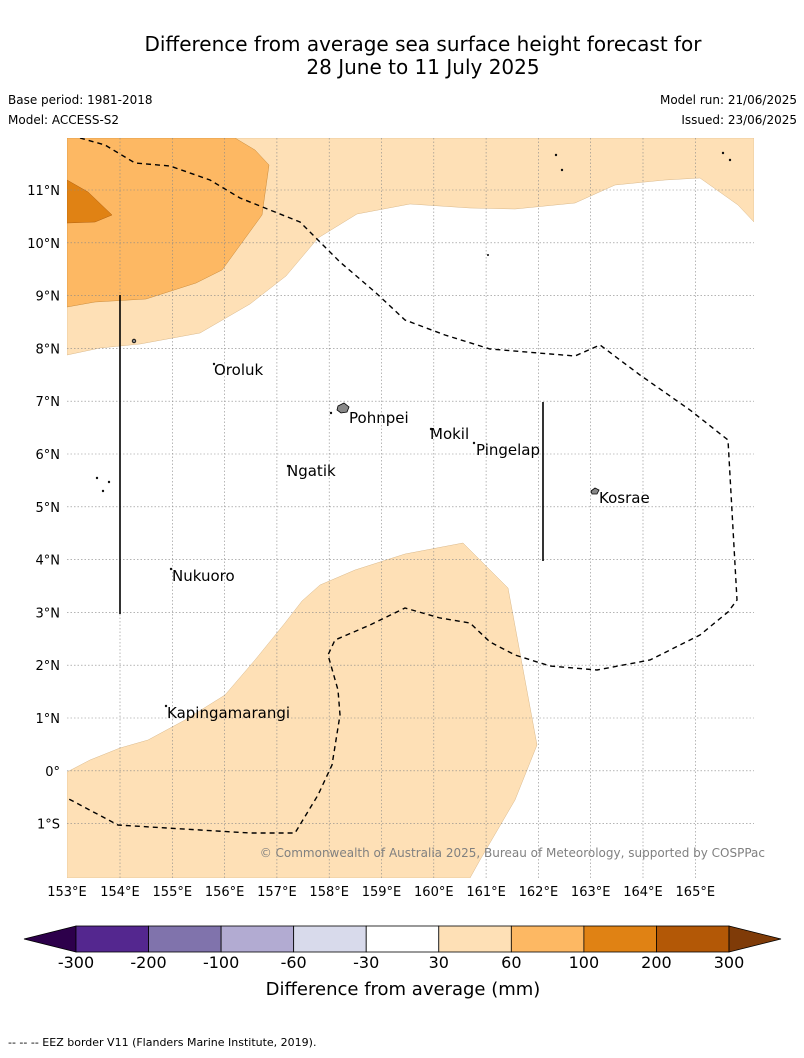 Image resolution: width=804 pixels, height=1058 pixels. Describe the element at coordinates (591, 892) in the screenshot. I see `lon-tick-label: 163°E` at that location.